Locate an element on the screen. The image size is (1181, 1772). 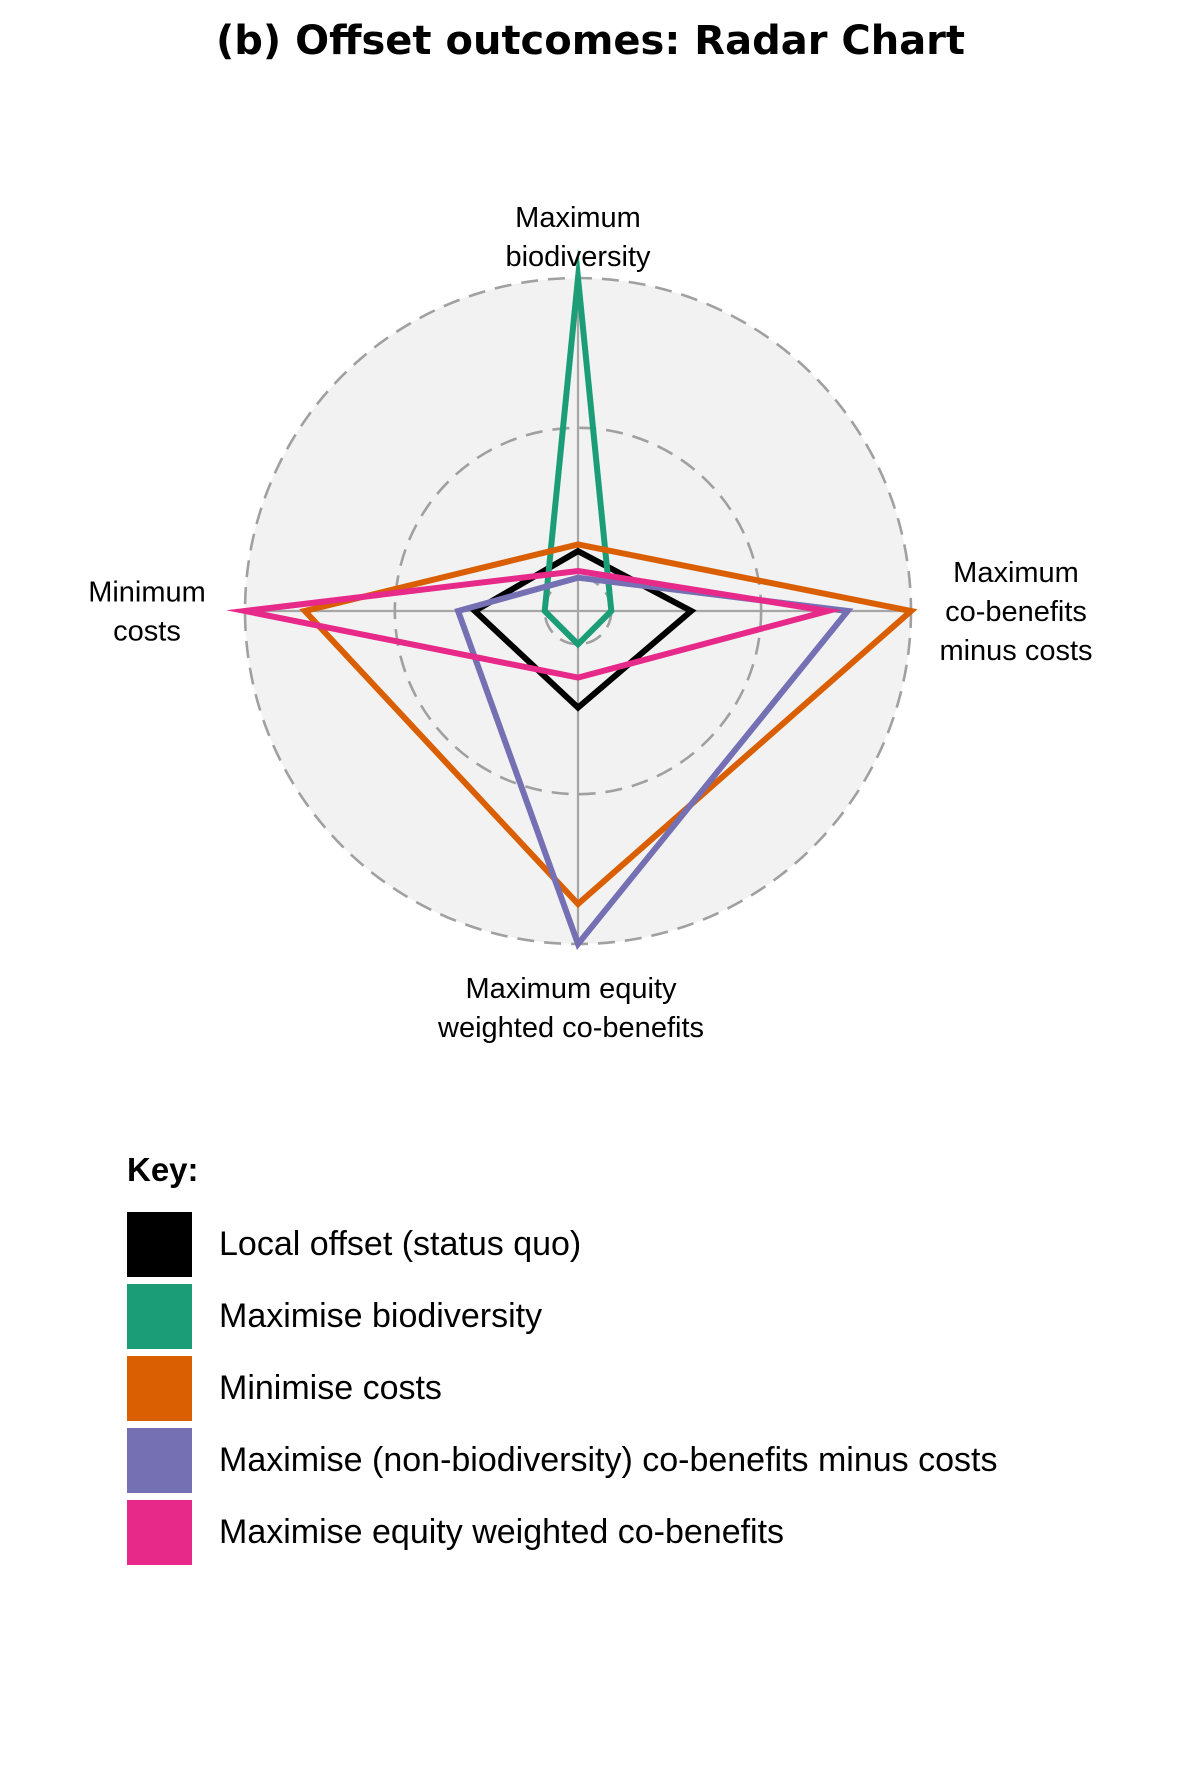
series-0-polygon is located at coordinates (583, 629).